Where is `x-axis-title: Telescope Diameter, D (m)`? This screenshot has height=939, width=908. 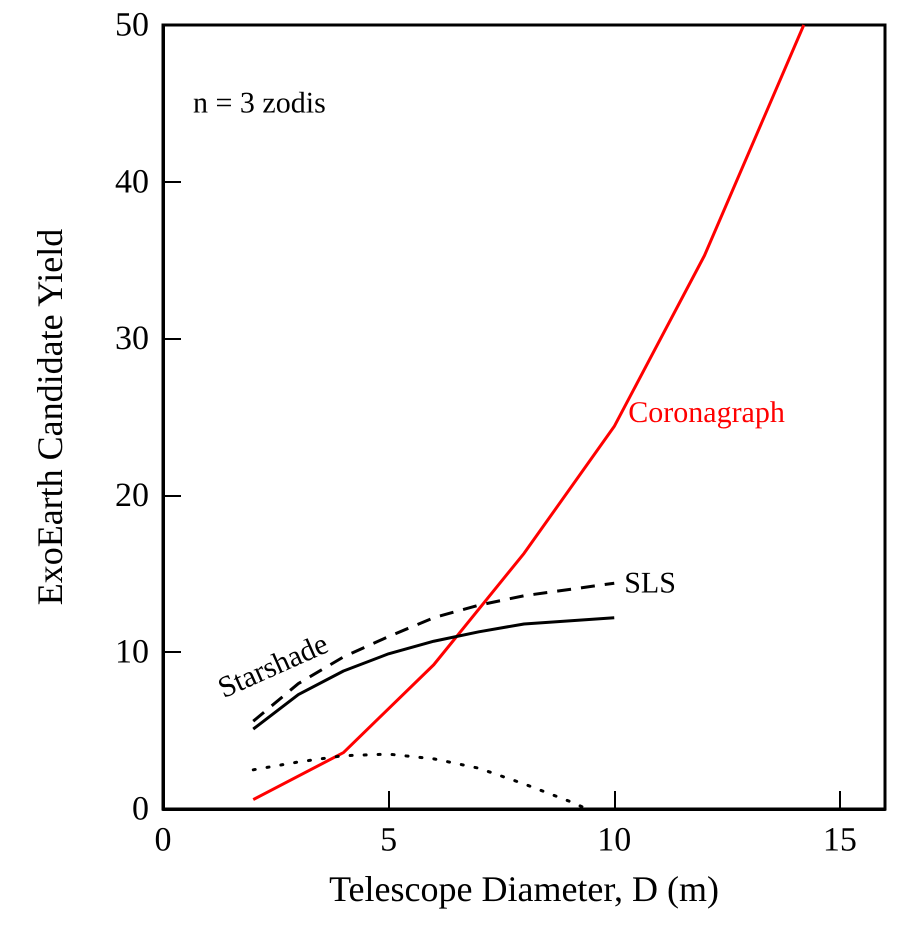 x-axis-title: Telescope Diameter, D (m) is located at coordinates (524, 889).